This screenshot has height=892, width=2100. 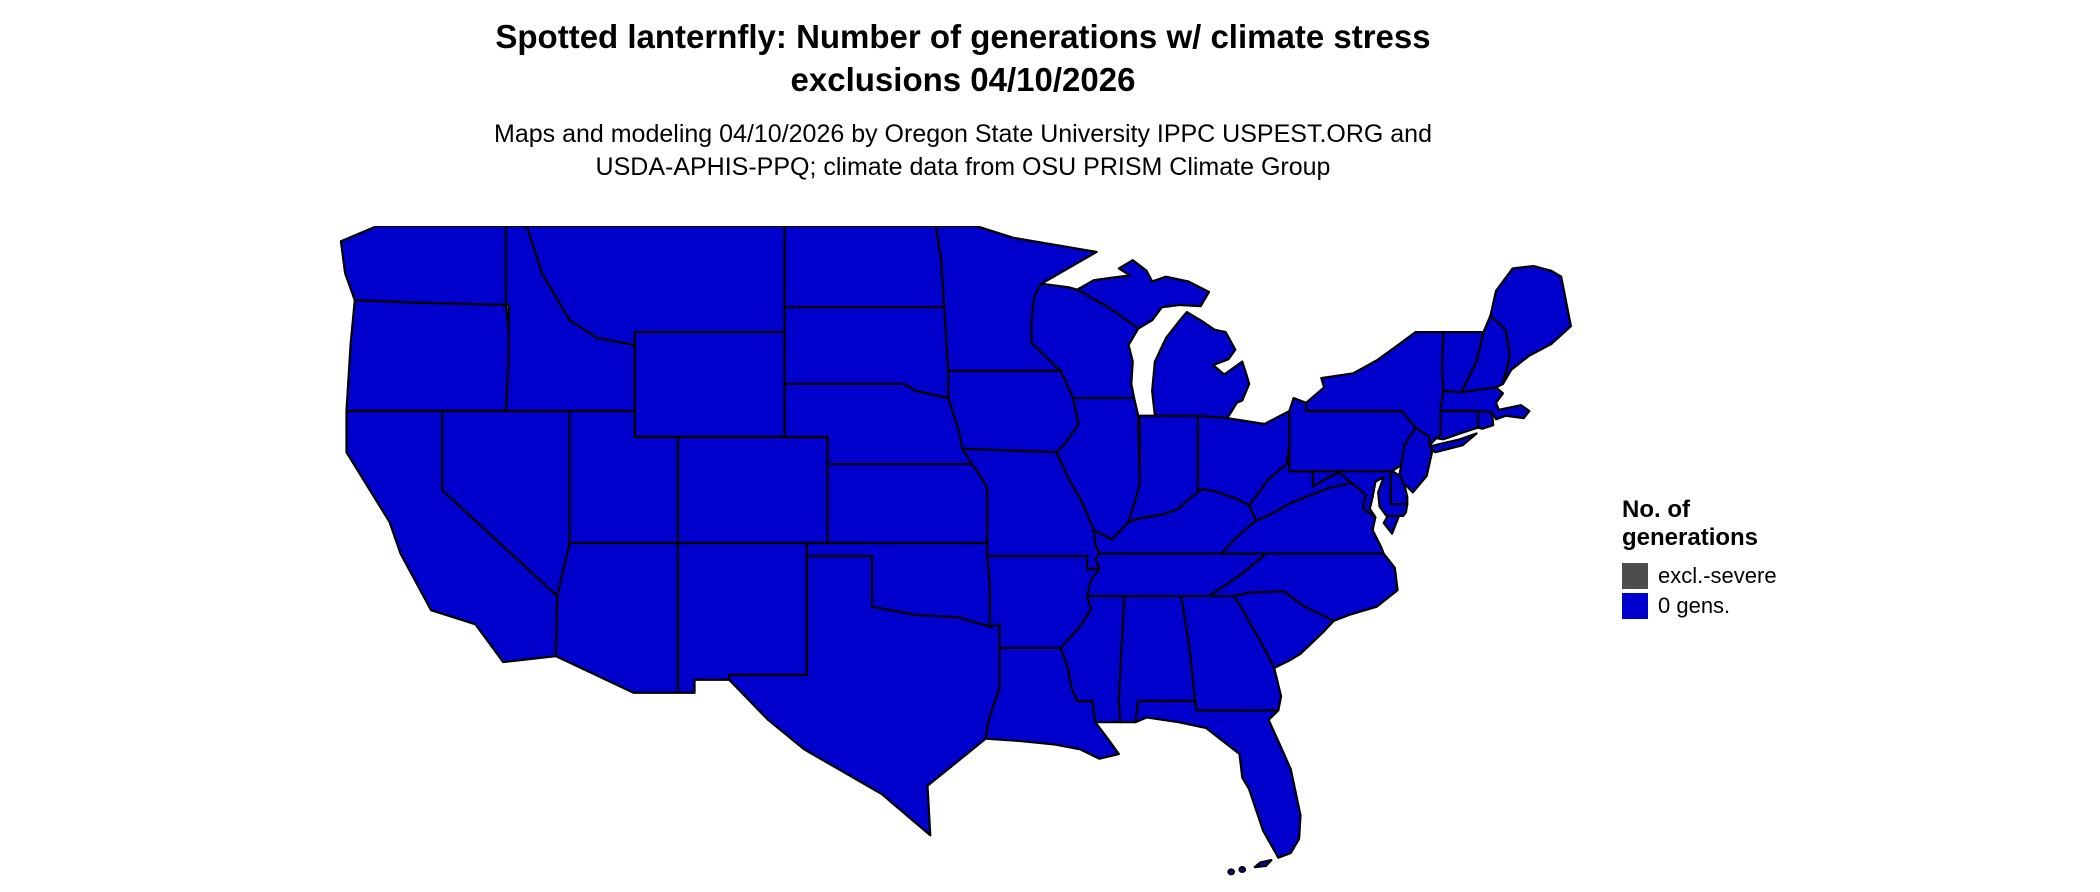 What do you see at coordinates (423, 265) in the screenshot?
I see `state-washington` at bounding box center [423, 265].